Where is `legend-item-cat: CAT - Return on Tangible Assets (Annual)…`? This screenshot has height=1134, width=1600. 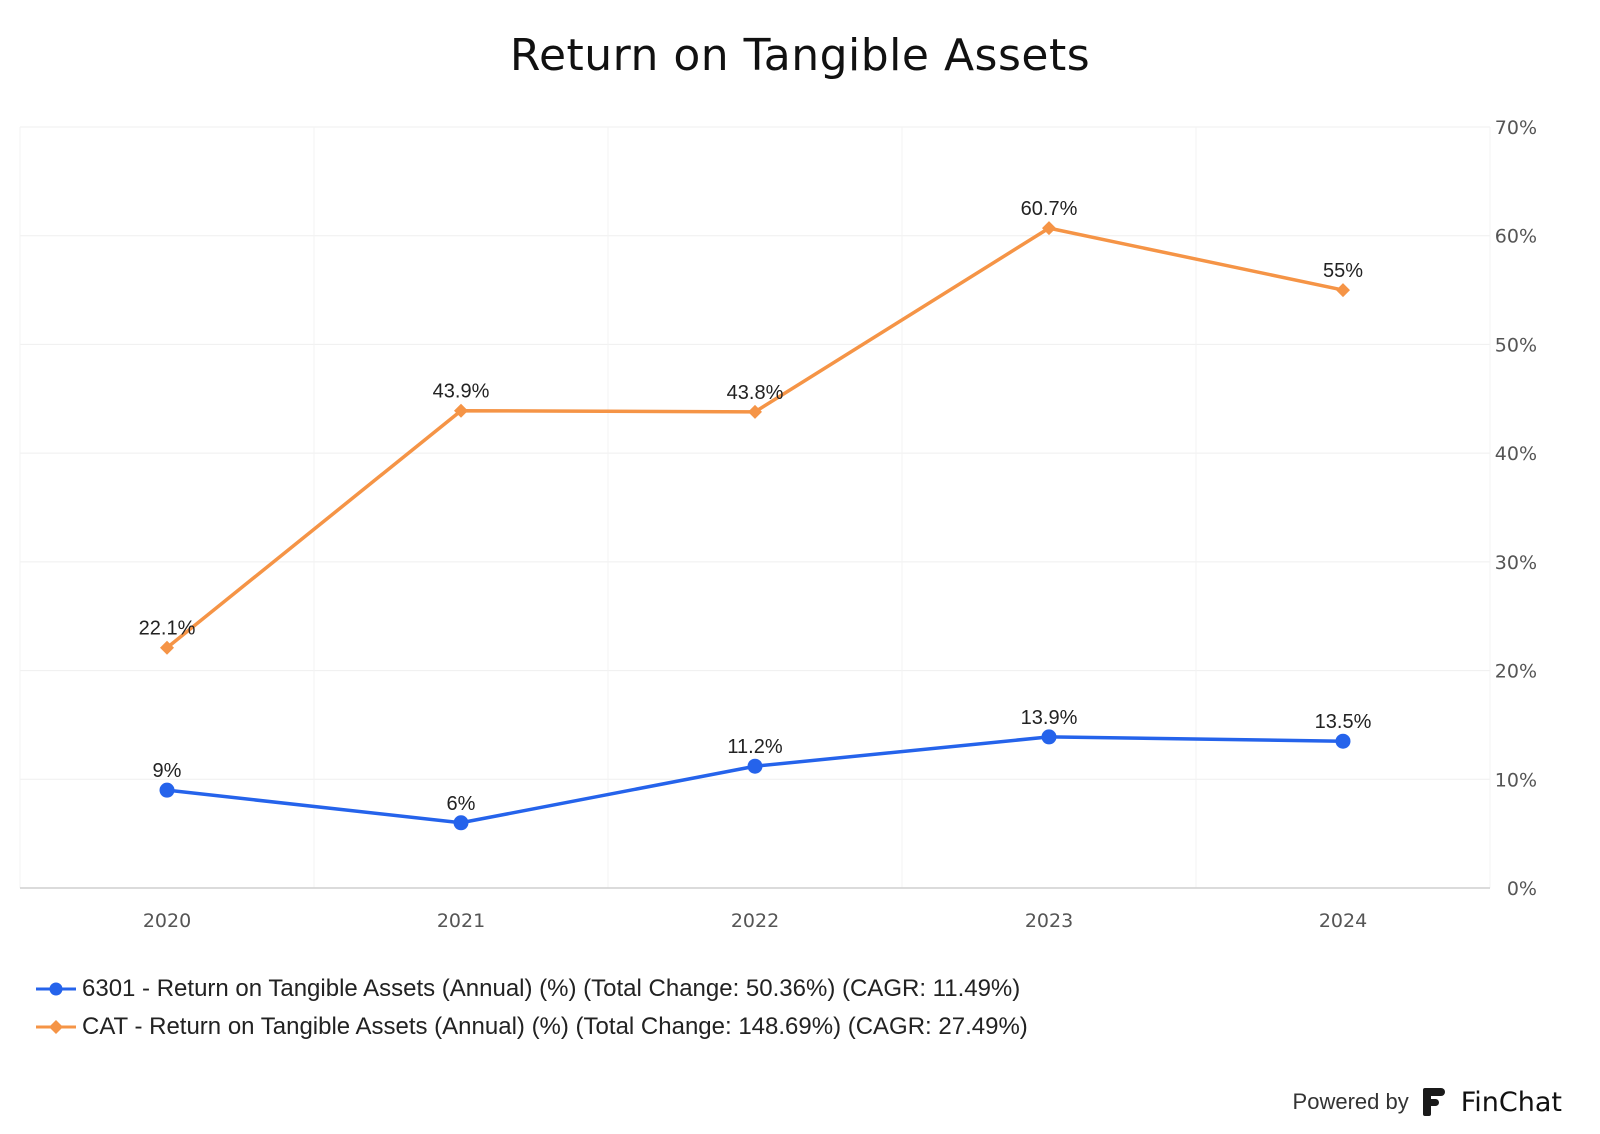
legend-item-cat: CAT - Return on Tangible Assets (Annual)… is located at coordinates (532, 1027).